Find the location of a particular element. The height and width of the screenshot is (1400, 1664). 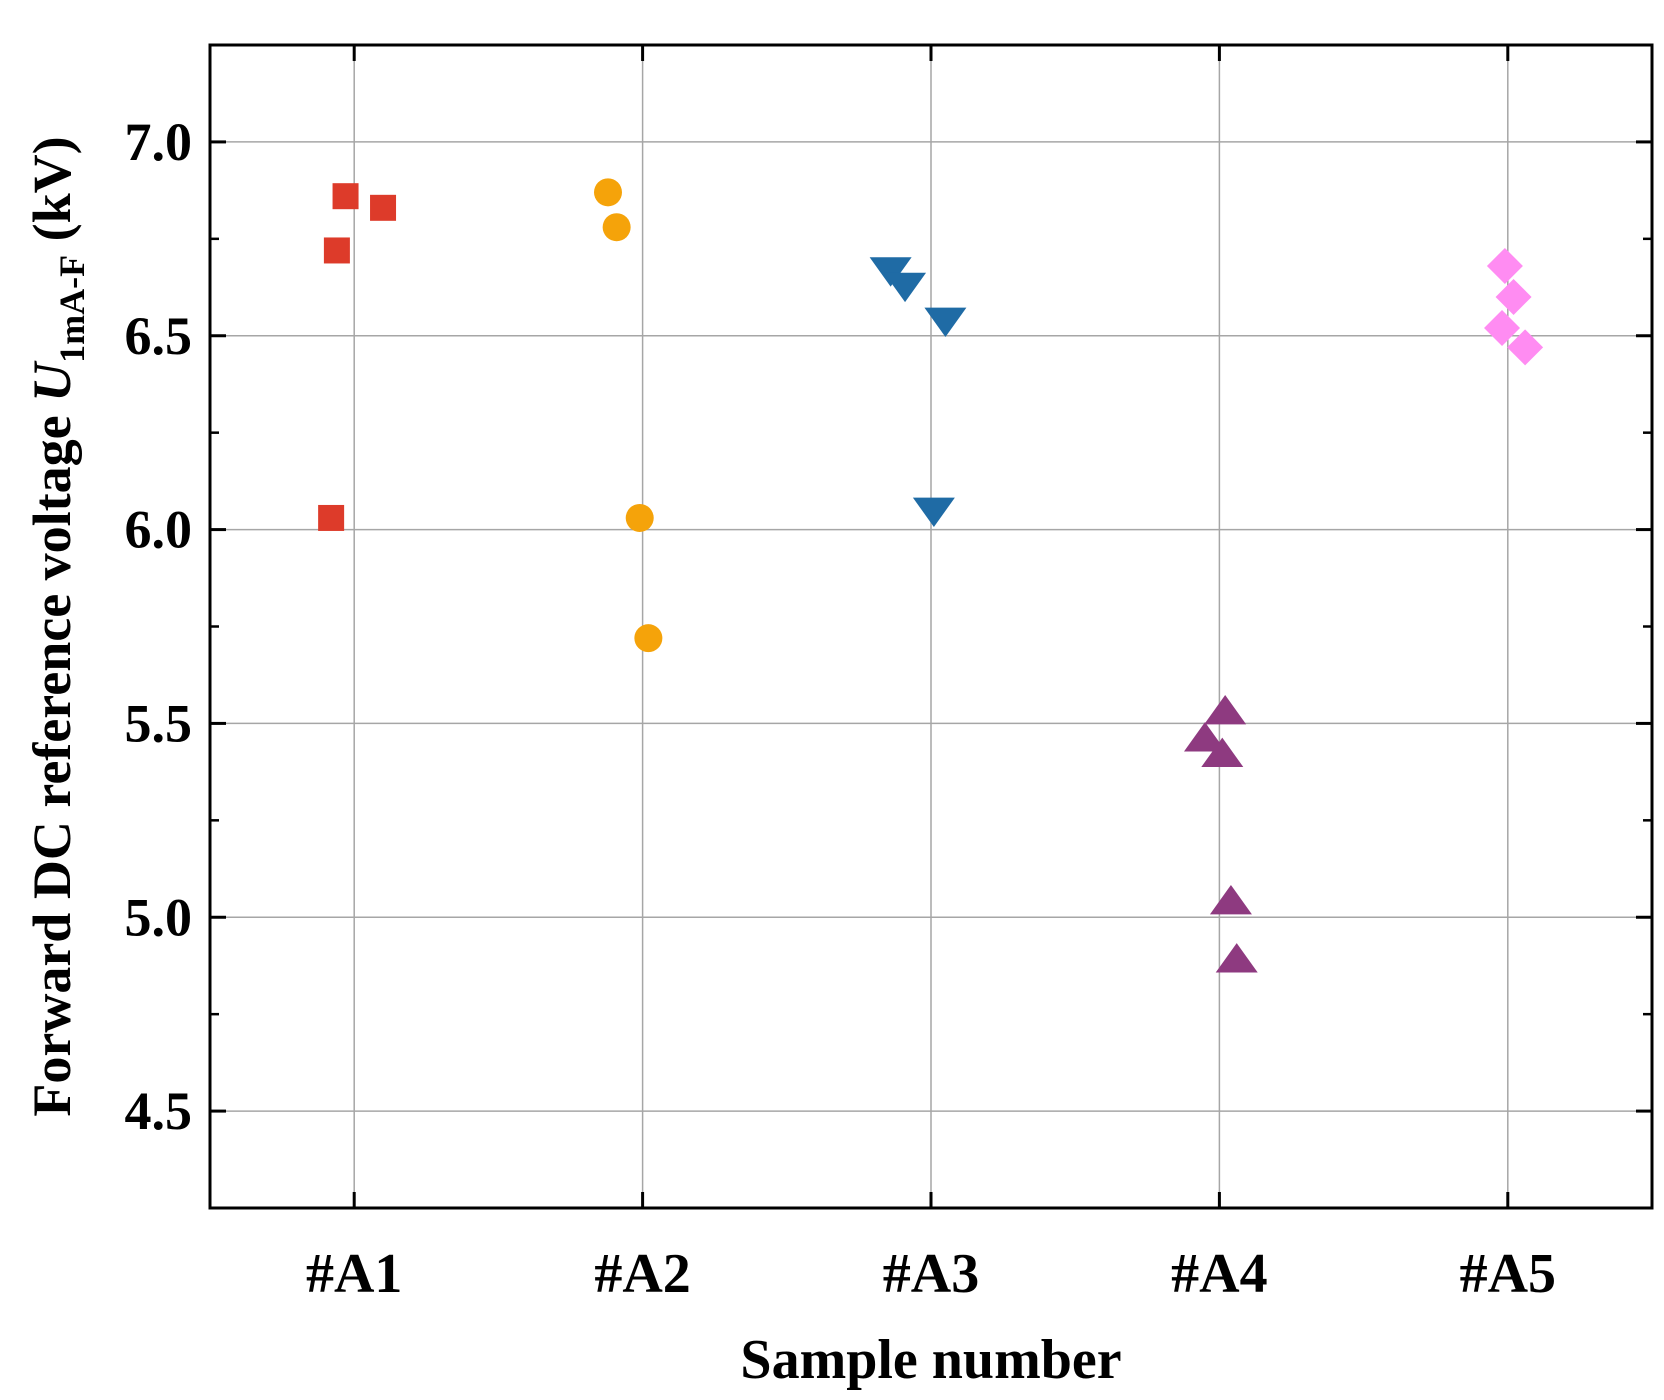

y-tick-label: 6.5 is located at coordinates (159, 336).